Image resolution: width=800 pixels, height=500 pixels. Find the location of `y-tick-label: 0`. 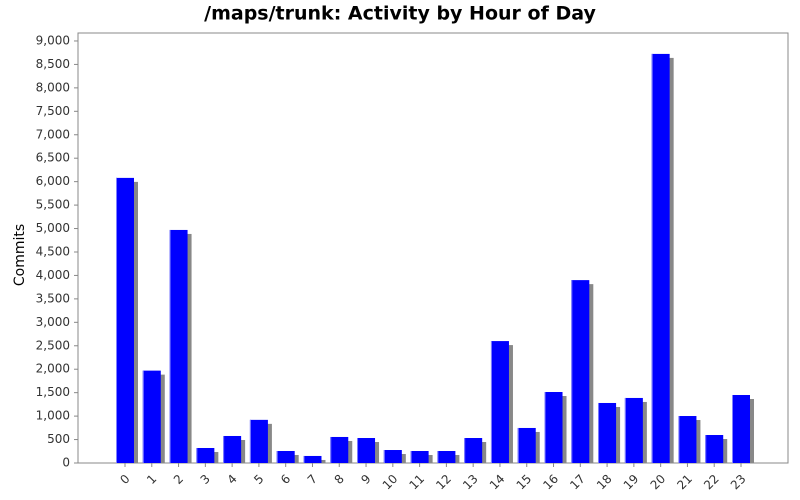

y-tick-label: 0 is located at coordinates (66, 463).